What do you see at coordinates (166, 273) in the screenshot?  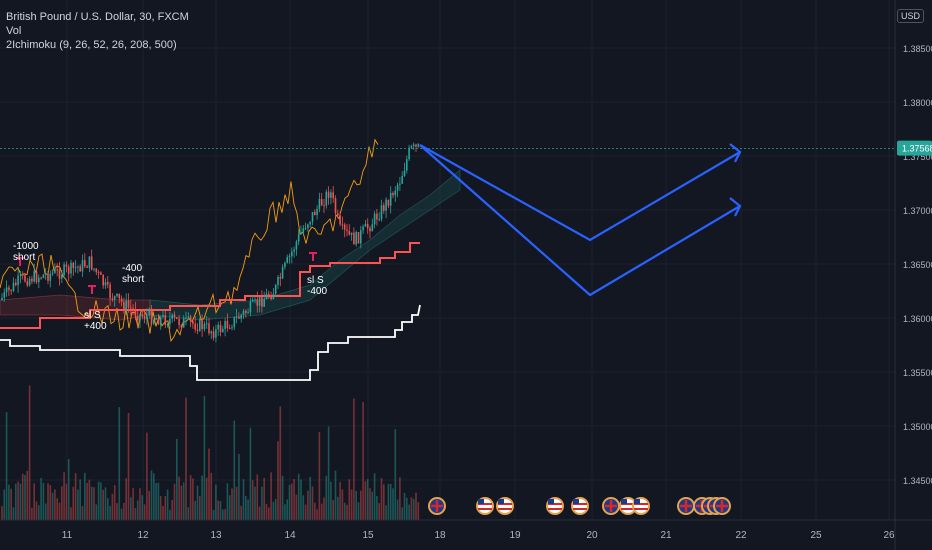 I see `trade-markers` at bounding box center [166, 273].